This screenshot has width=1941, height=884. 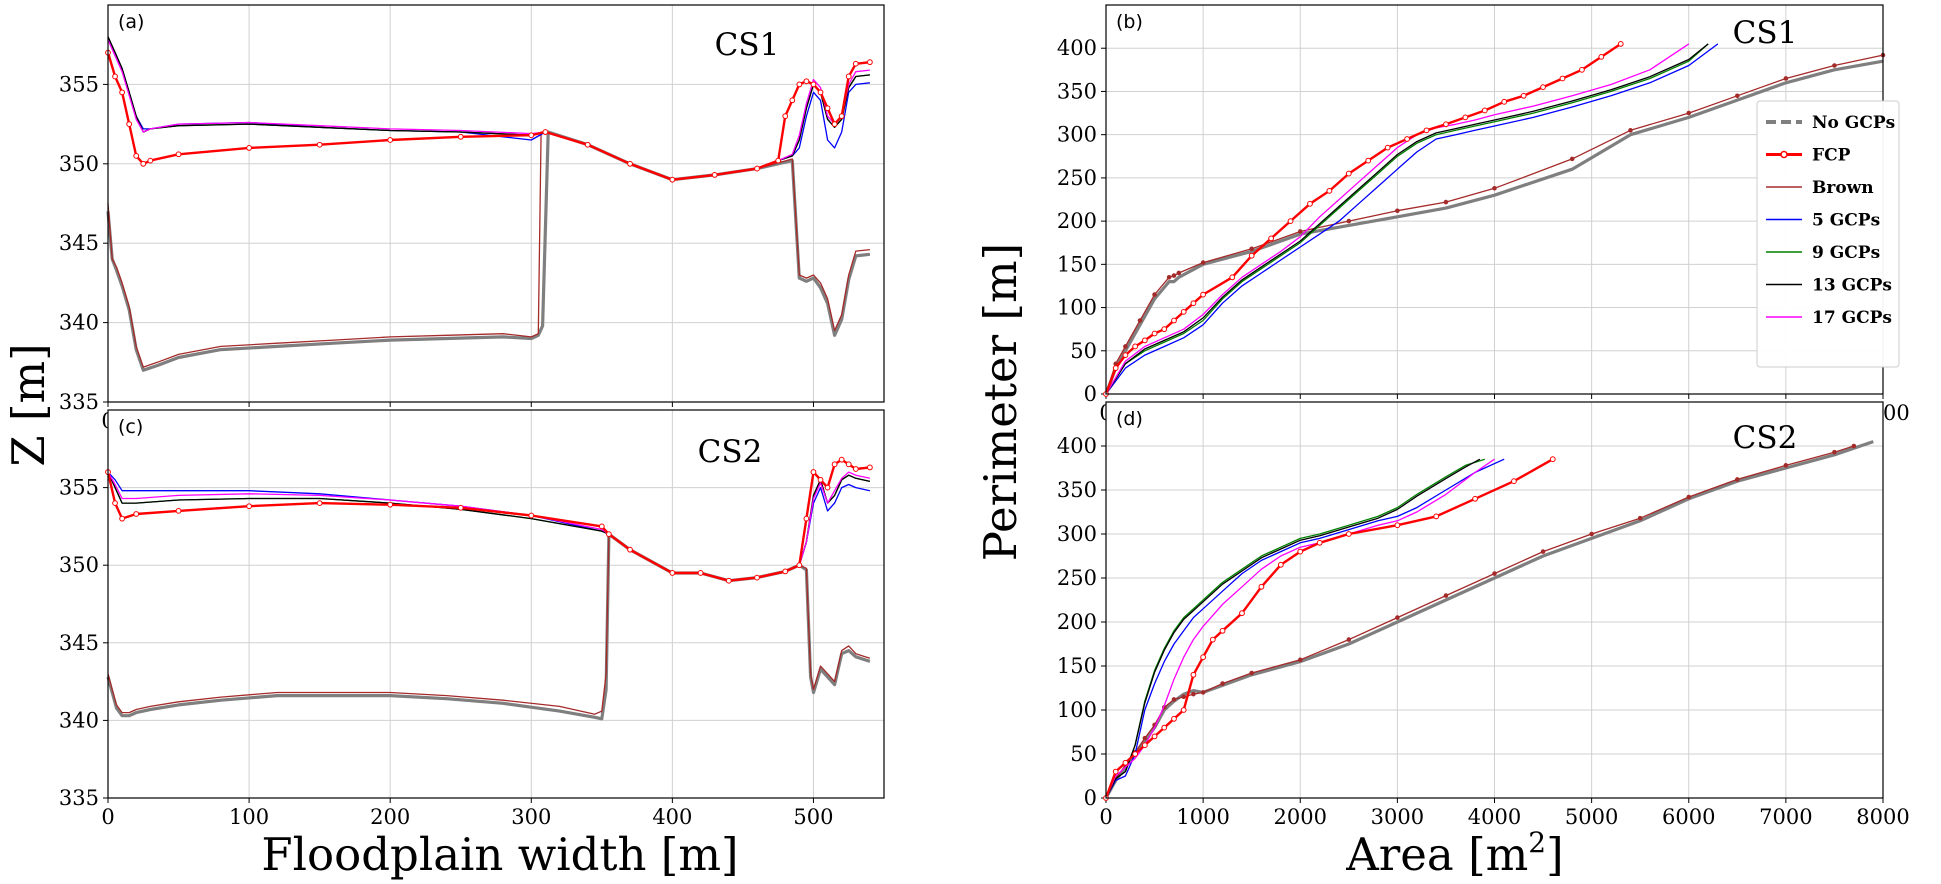 What do you see at coordinates (1077, 48) in the screenshot?
I see `y-tick-label: 400` at bounding box center [1077, 48].